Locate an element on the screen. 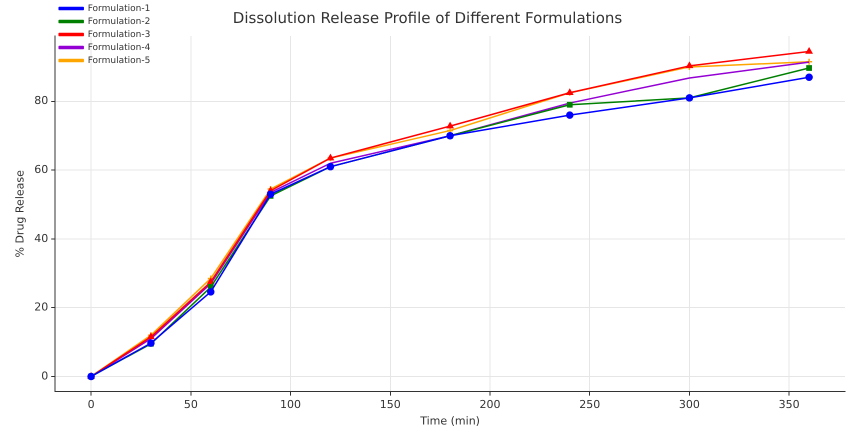  x-axis-title: Time (min) is located at coordinates (449, 421).